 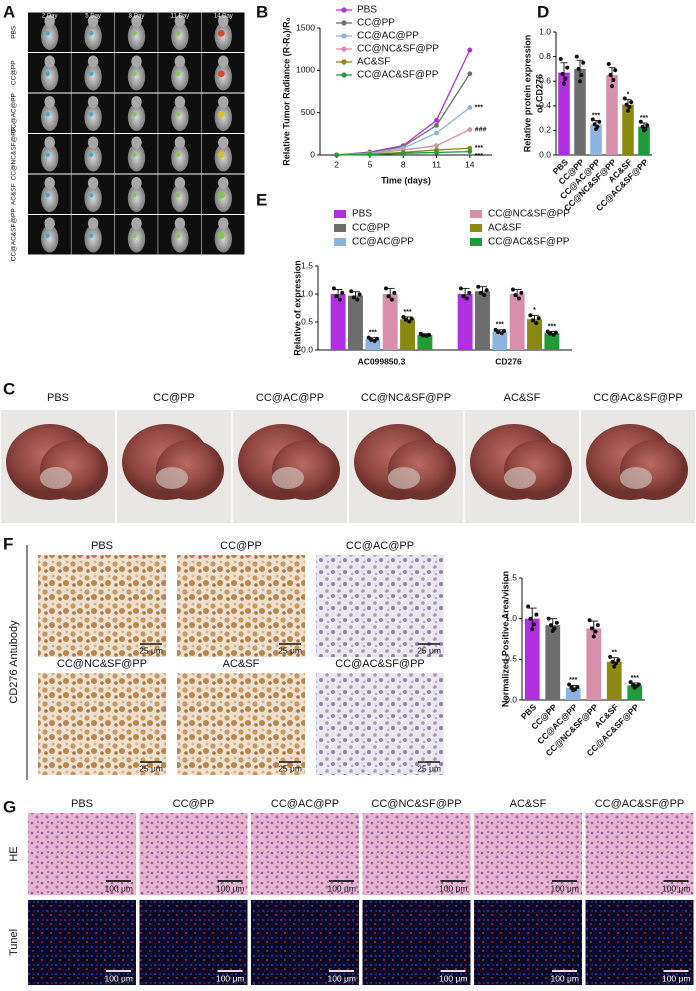 What do you see at coordinates (58, 398) in the screenshot?
I see `photo-label: PBS` at bounding box center [58, 398].